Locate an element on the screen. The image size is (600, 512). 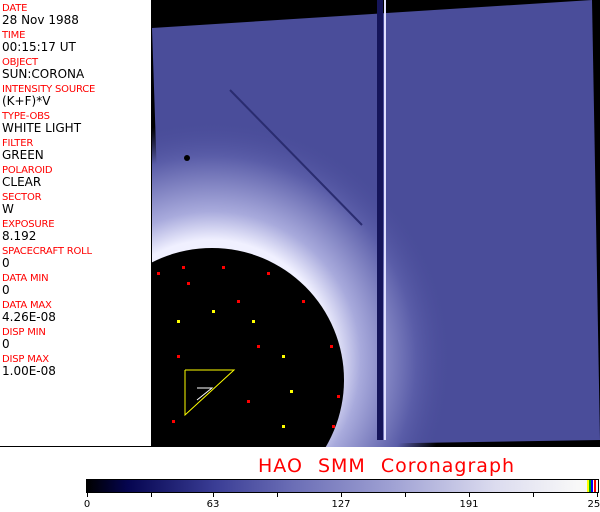
field-value: 8.192 is located at coordinates (19, 236).